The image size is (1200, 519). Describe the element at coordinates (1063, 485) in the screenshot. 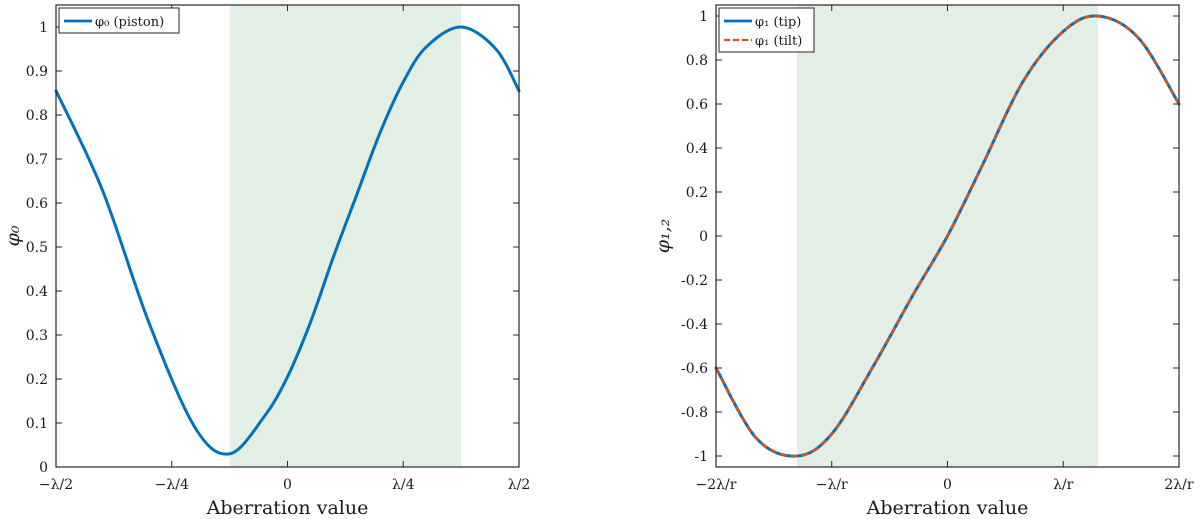

I see `chart-1-xtick-label: λ/r` at that location.